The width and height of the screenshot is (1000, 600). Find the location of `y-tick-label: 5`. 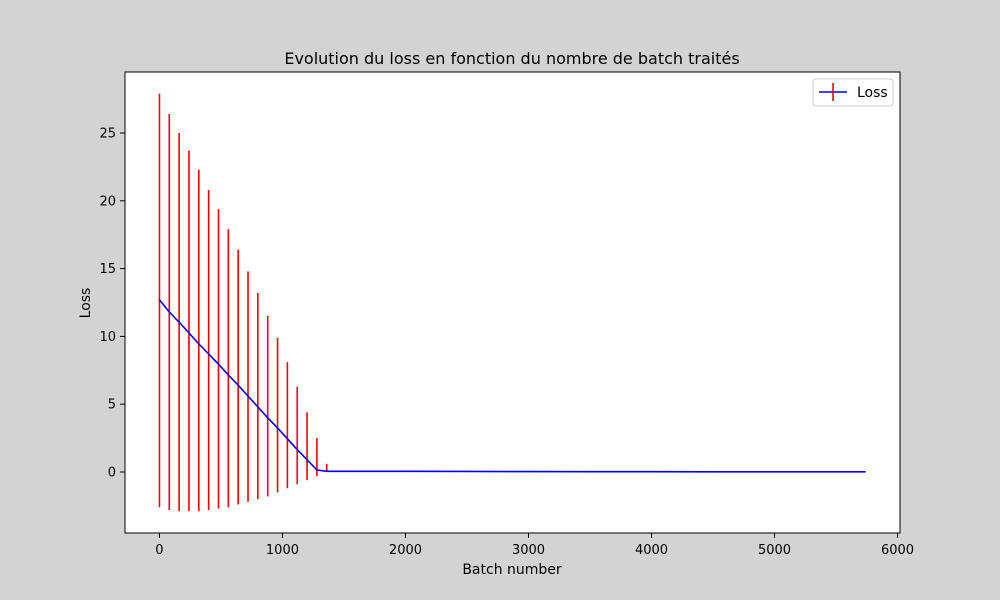

y-tick-label: 5 is located at coordinates (112, 405).